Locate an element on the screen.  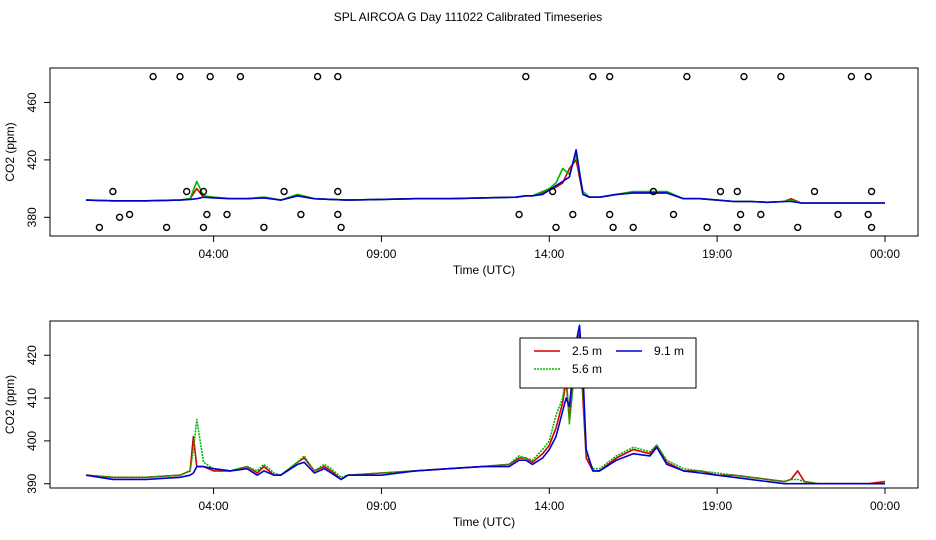
legend-label: 9.1 m is located at coordinates (669, 351).